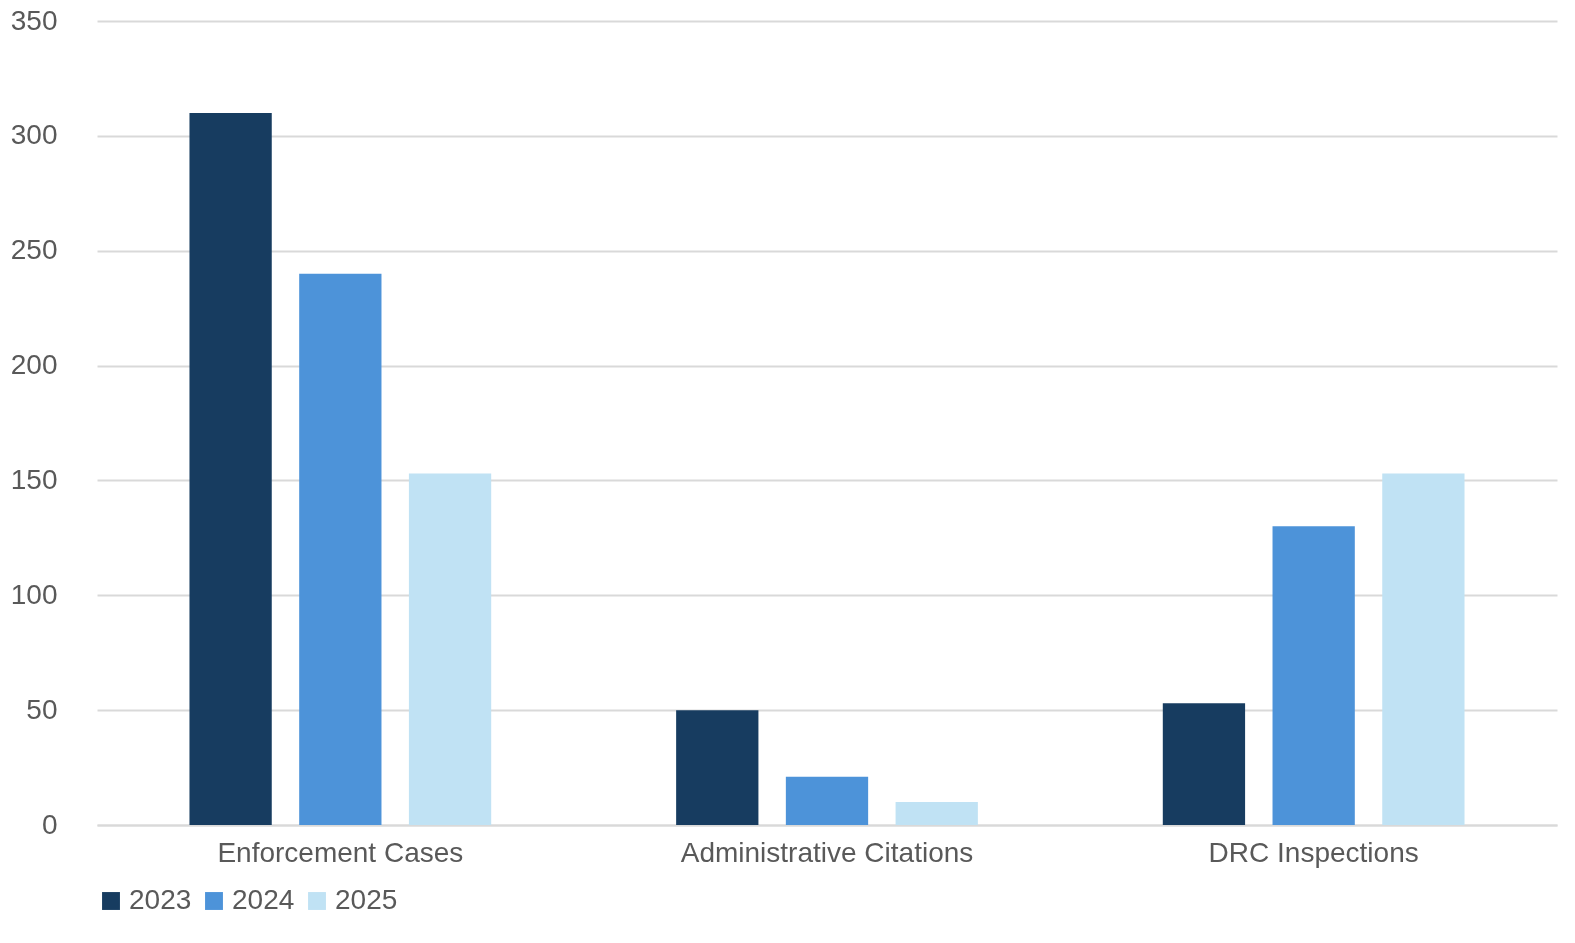  I want to click on y-tick-label: 300, so click(34, 135).